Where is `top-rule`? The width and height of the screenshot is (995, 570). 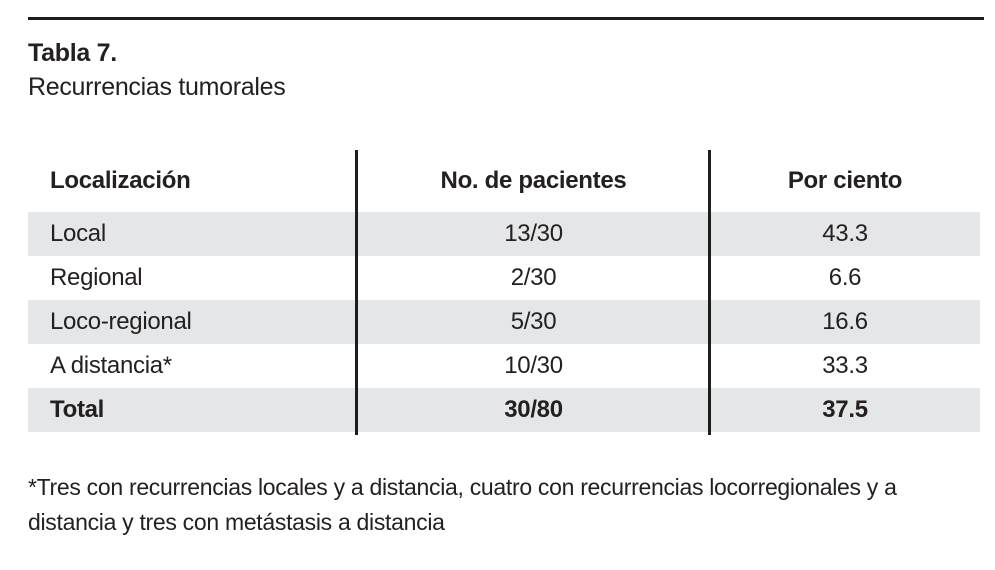
top-rule is located at coordinates (506, 18).